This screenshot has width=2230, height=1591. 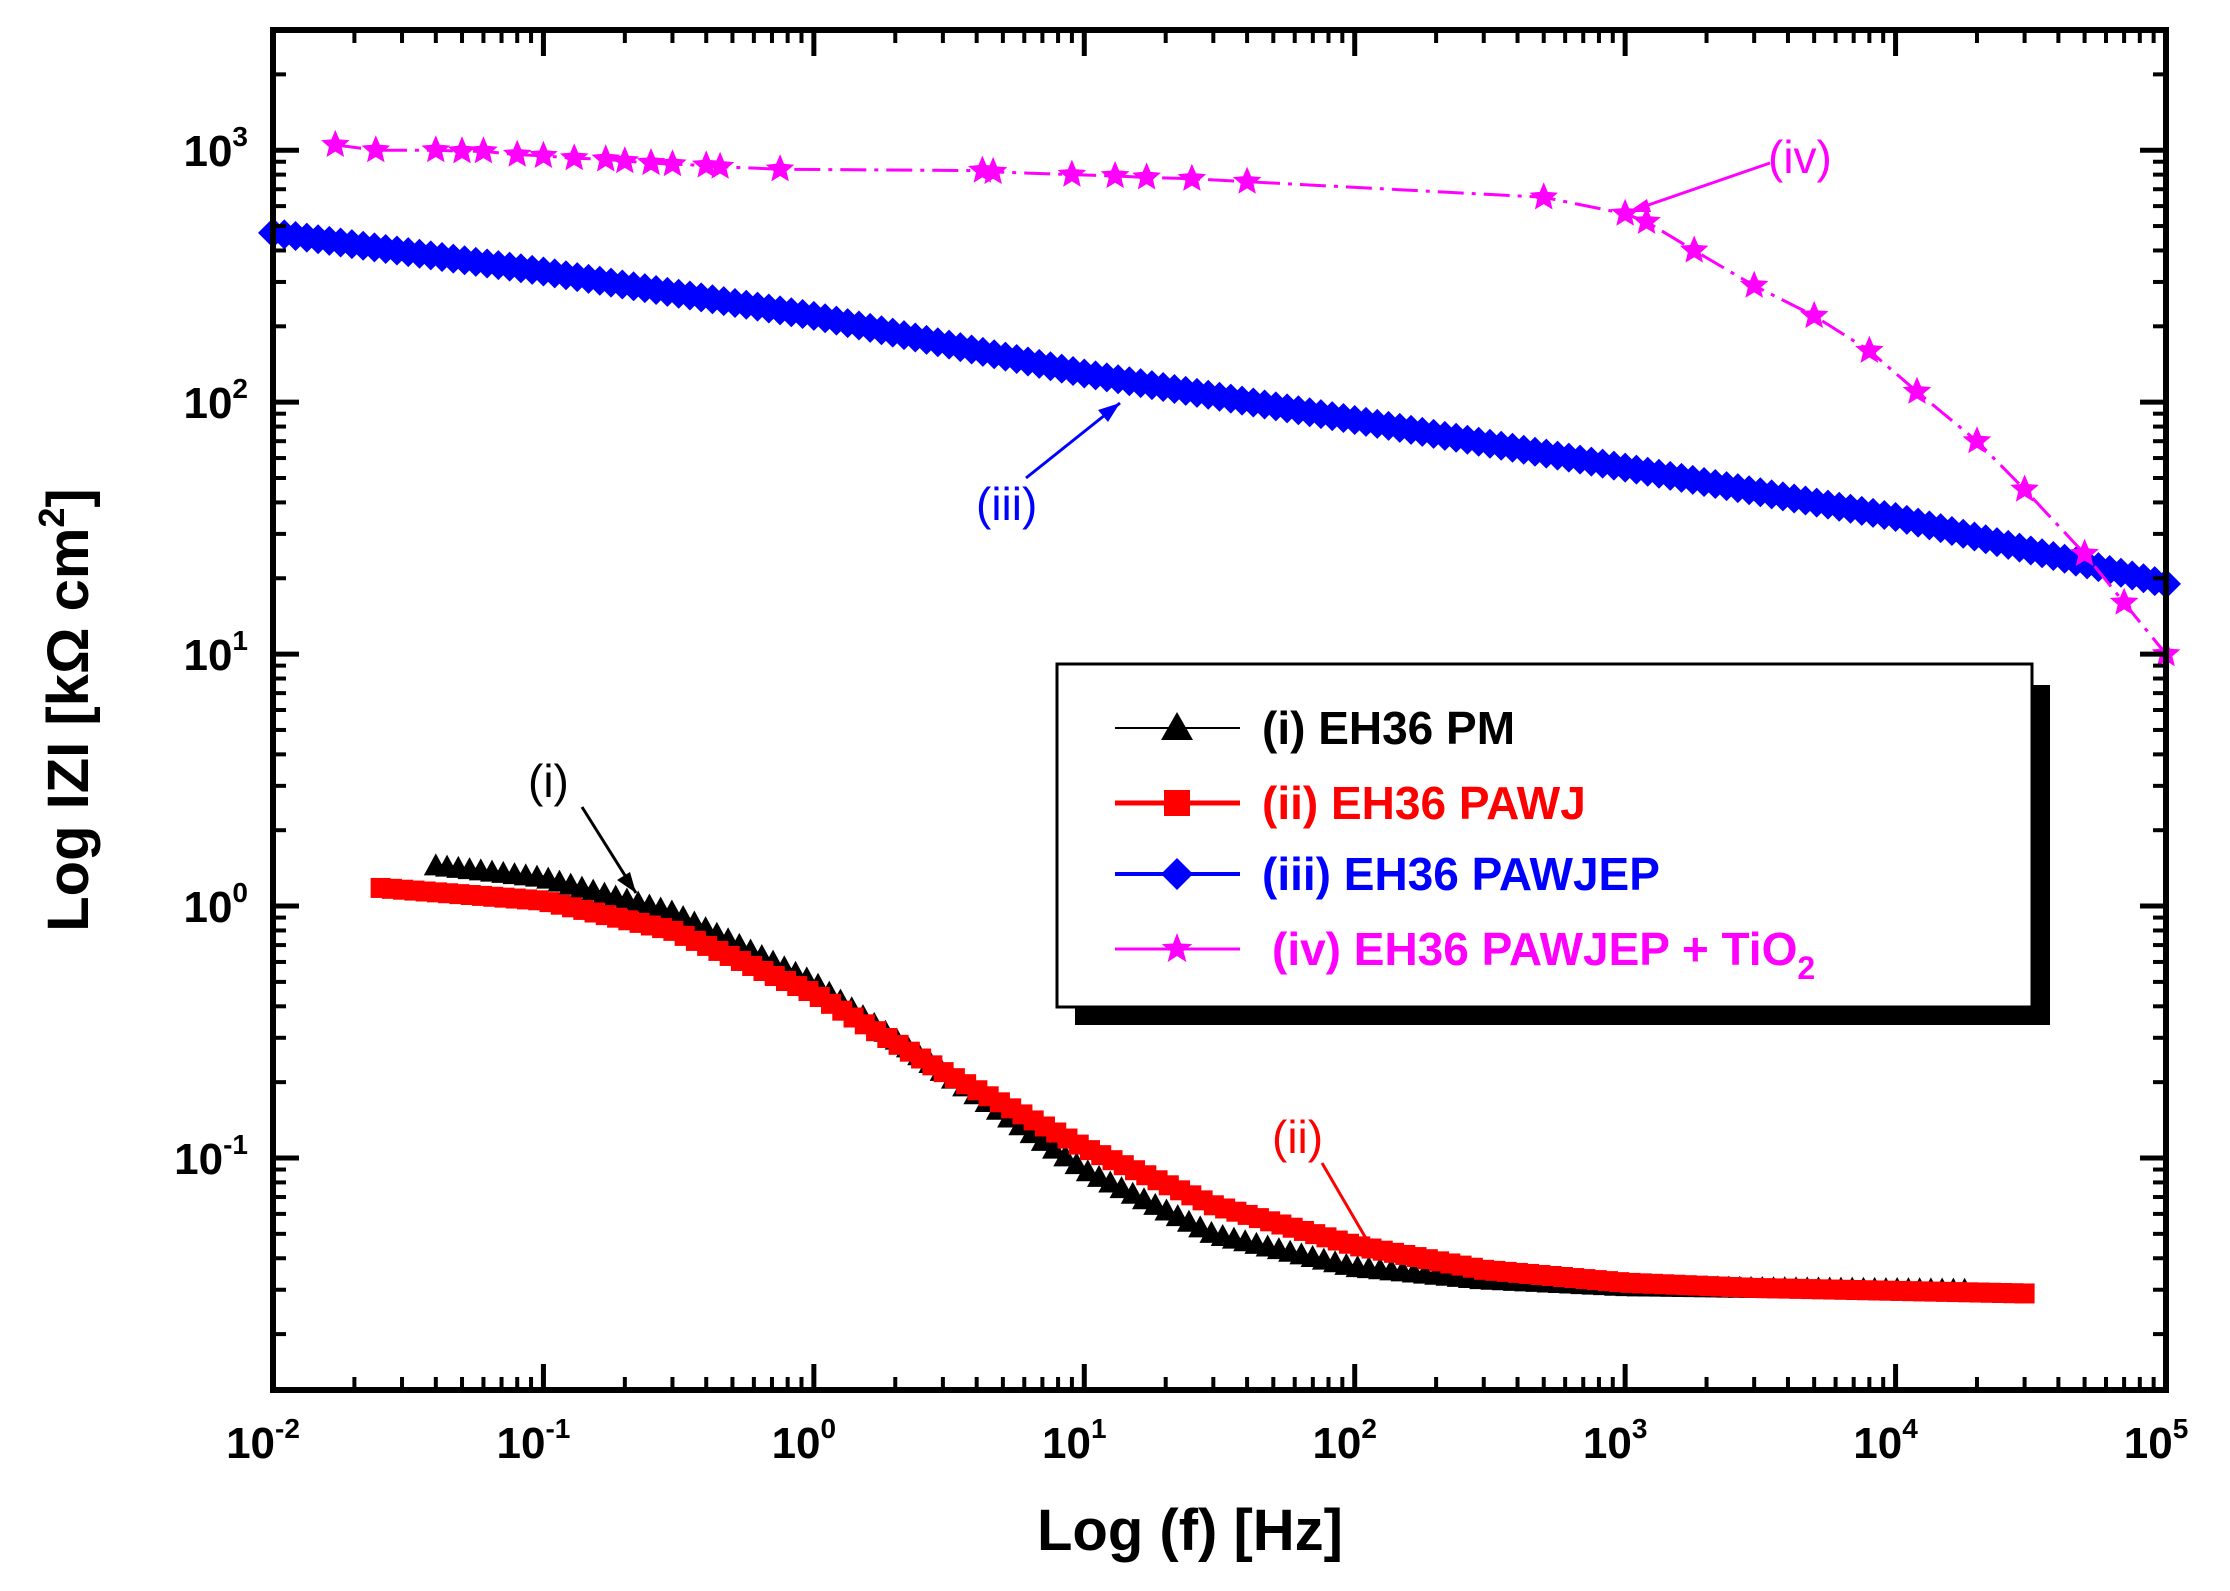 What do you see at coordinates (51, 518) in the screenshot?
I see `y-axis-title-sup: 2` at bounding box center [51, 518].